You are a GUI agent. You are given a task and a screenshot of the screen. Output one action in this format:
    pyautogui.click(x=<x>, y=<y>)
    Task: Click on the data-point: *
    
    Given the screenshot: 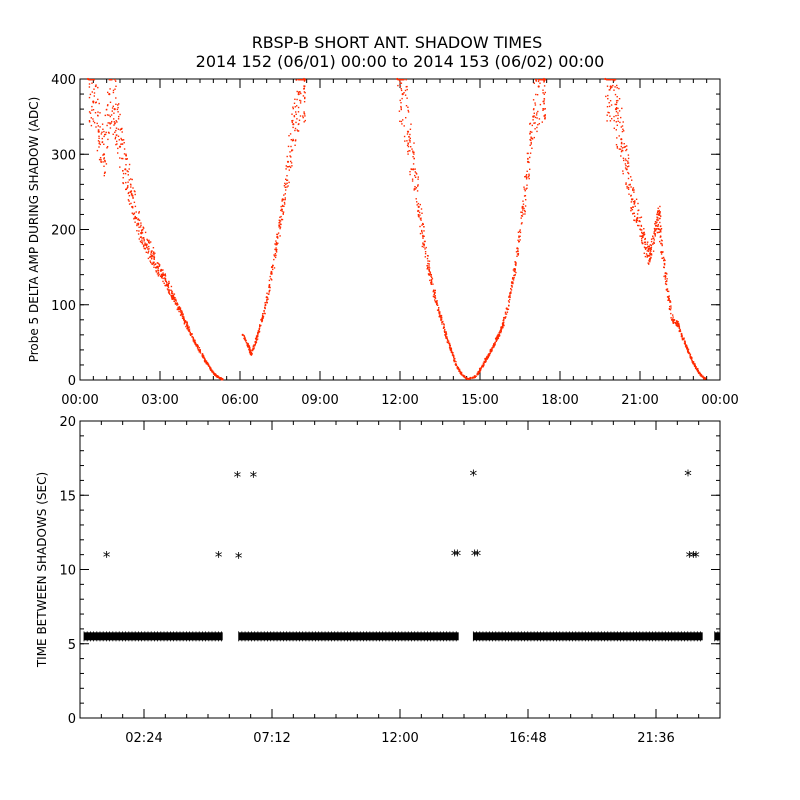 What is the action you would take?
    pyautogui.click(x=107, y=557)
    